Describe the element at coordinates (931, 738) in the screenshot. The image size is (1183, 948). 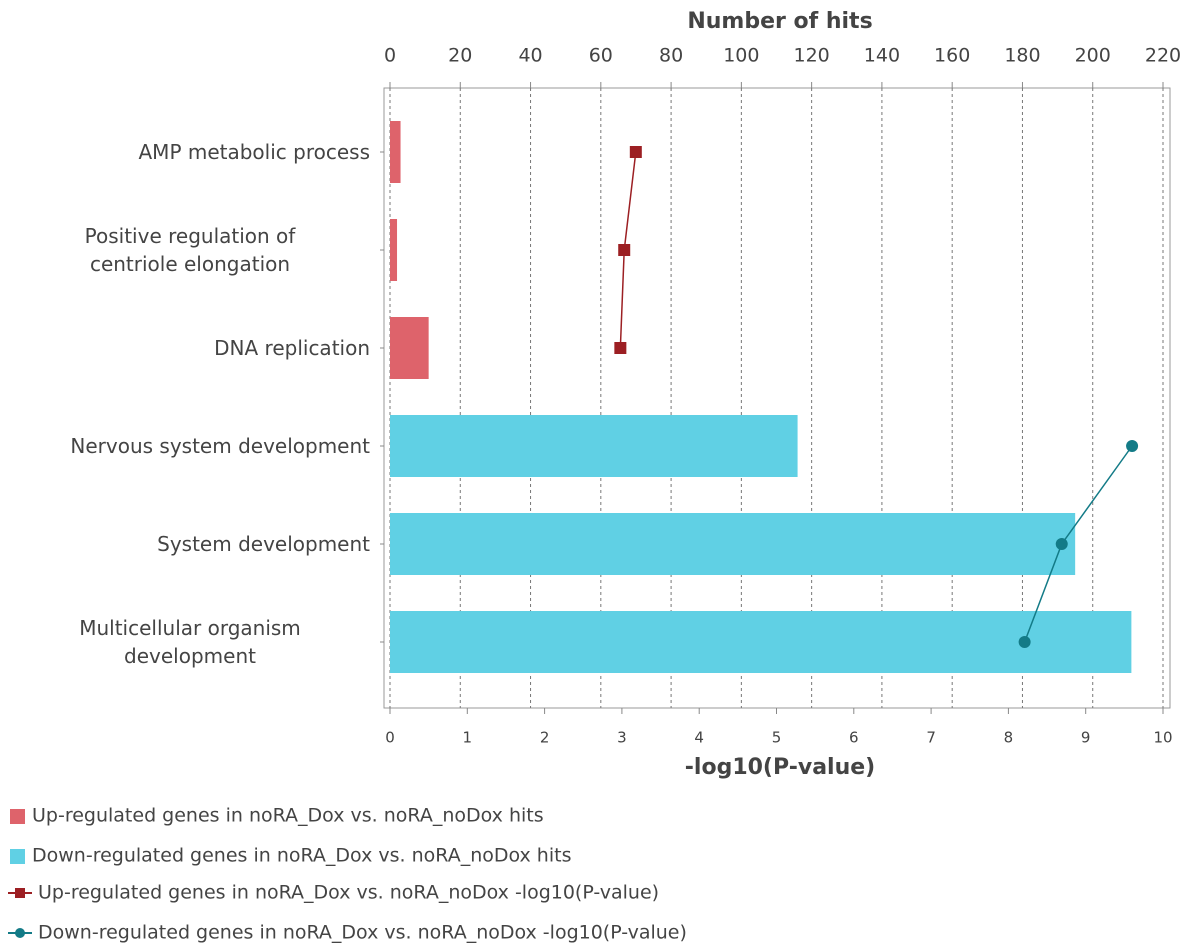
I see `x2-tick-label: 7` at that location.